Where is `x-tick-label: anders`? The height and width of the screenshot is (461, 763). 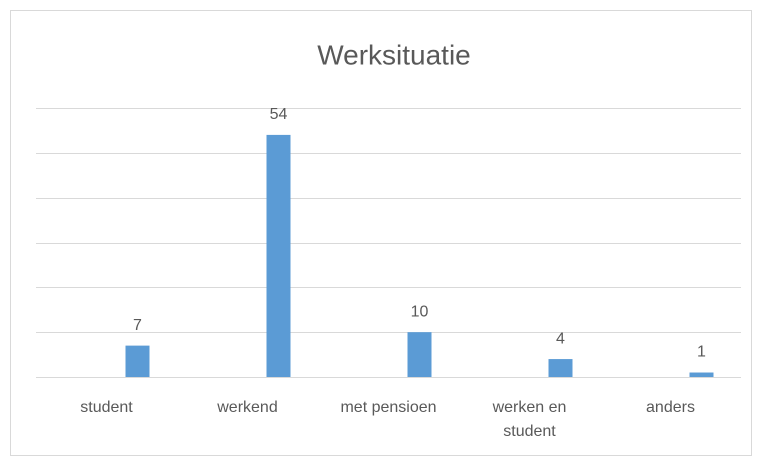 x-tick-label: anders is located at coordinates (670, 407).